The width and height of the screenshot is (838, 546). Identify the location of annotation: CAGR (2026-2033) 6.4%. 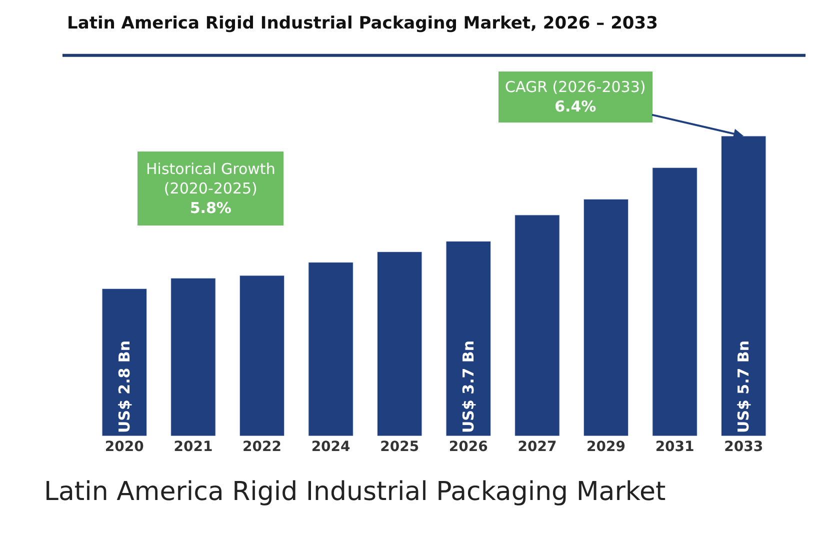
(575, 97).